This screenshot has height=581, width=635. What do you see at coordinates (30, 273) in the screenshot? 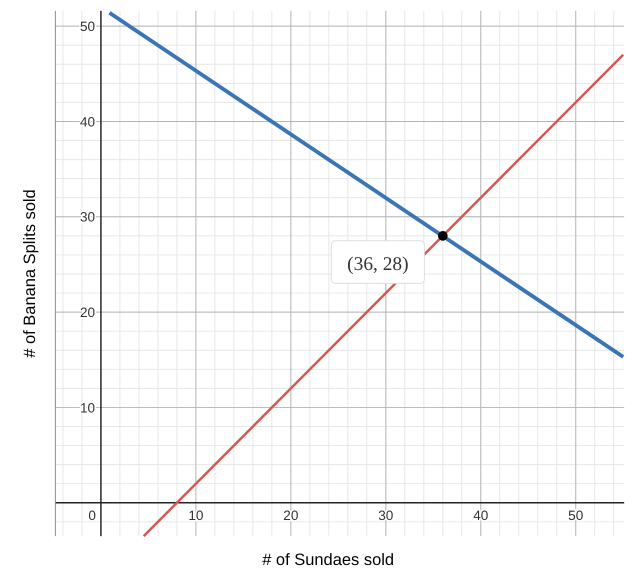
I see `y-axis-title: # of Banana Splits sold` at bounding box center [30, 273].